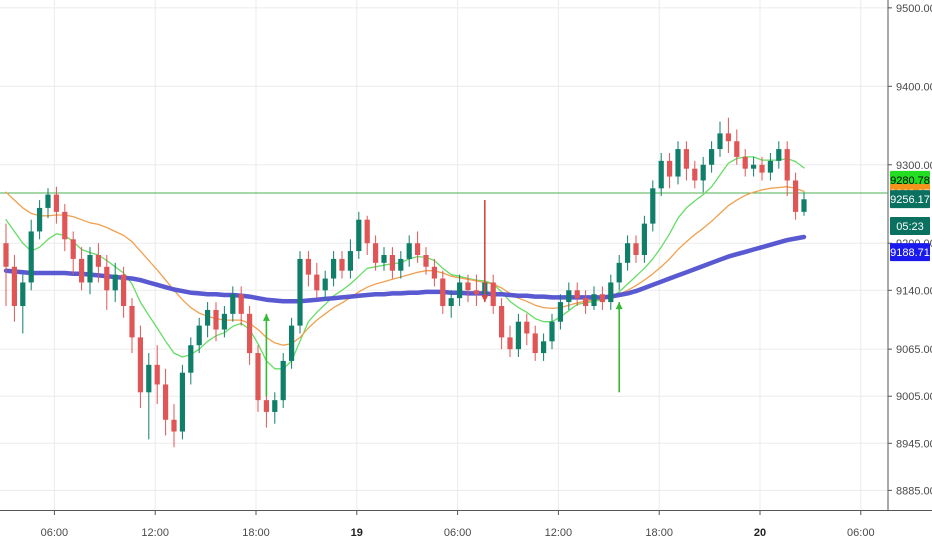 The height and width of the screenshot is (550, 932). What do you see at coordinates (55, 533) in the screenshot?
I see `x-tick-label: 06:00` at bounding box center [55, 533].